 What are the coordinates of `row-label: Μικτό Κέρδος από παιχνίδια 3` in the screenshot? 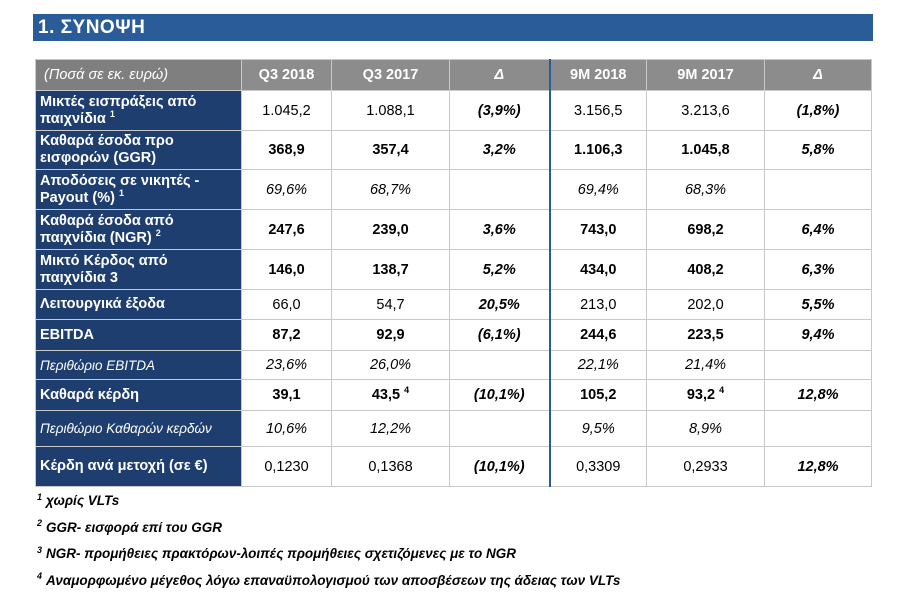 It's located at (138, 269).